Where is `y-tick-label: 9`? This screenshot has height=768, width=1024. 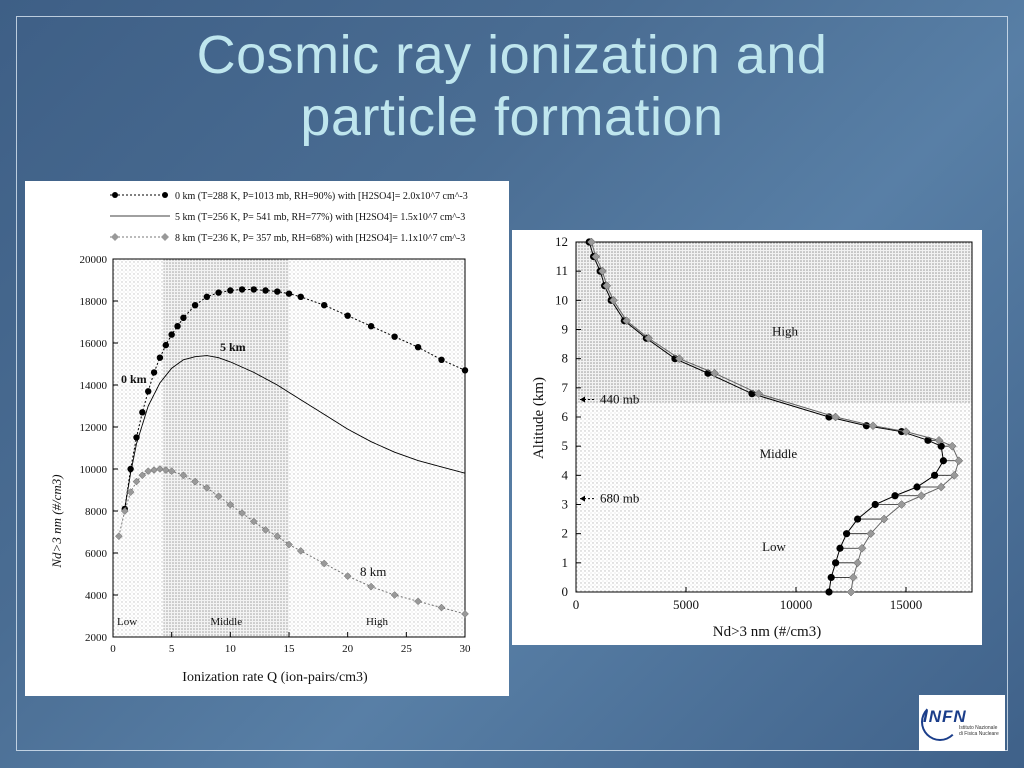 y-tick-label: 9 is located at coordinates (565, 329).